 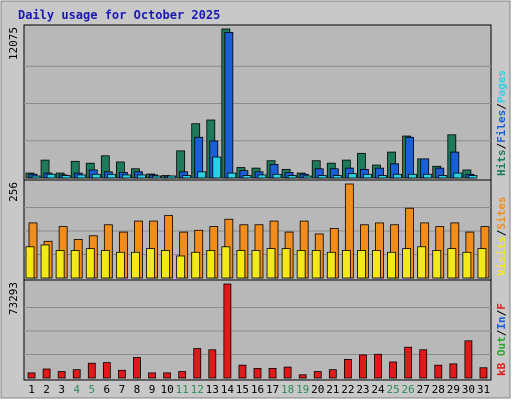 What do you see at coordinates (212, 389) in the screenshot?
I see `x-tick-label: 13` at bounding box center [212, 389].